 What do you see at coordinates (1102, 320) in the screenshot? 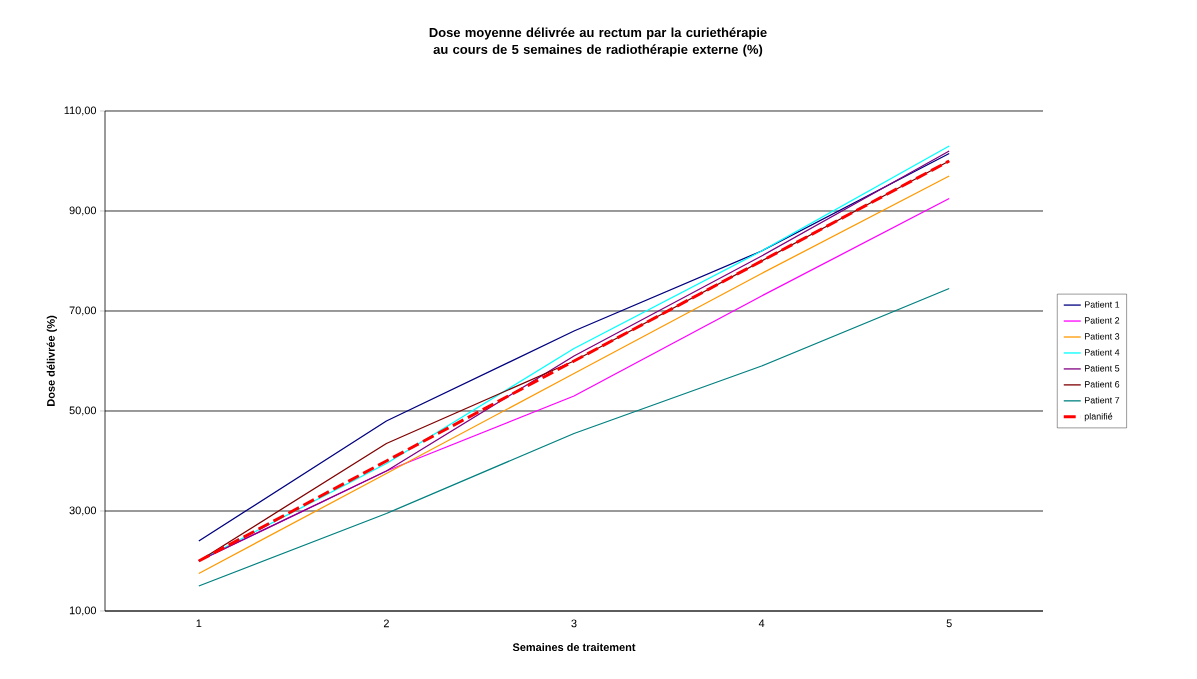
I see `legend-label: Patient 2` at bounding box center [1102, 320].